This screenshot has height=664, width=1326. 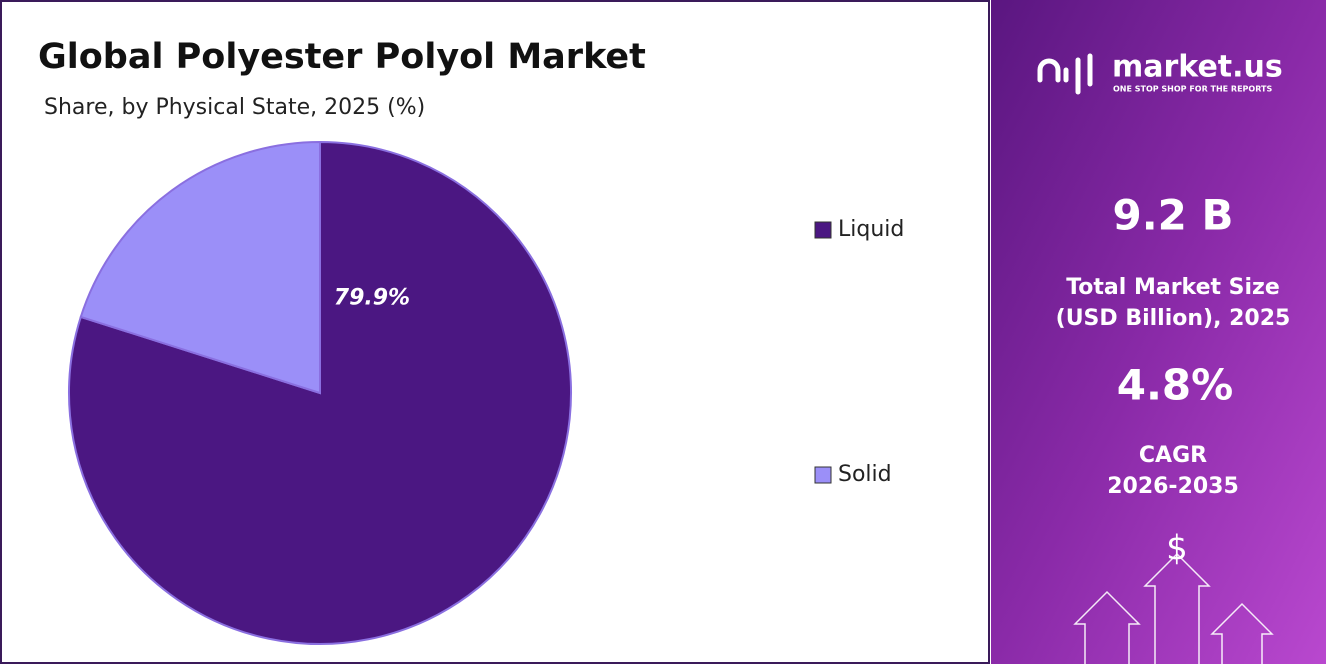 I want to click on data-label: 79.9%, so click(x=372, y=297).